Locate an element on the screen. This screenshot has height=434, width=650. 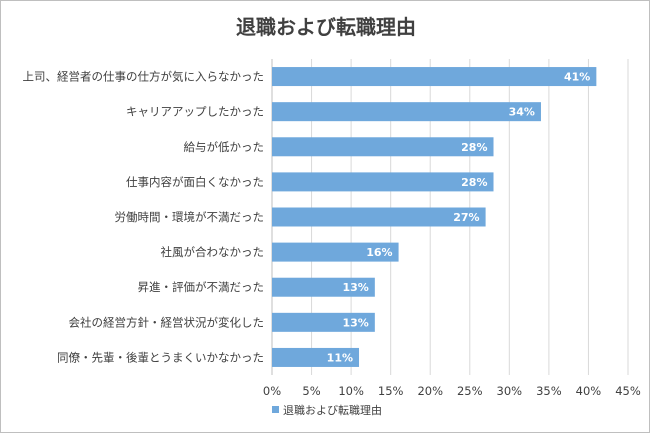
x-tick-label: 25% is located at coordinates (470, 391).